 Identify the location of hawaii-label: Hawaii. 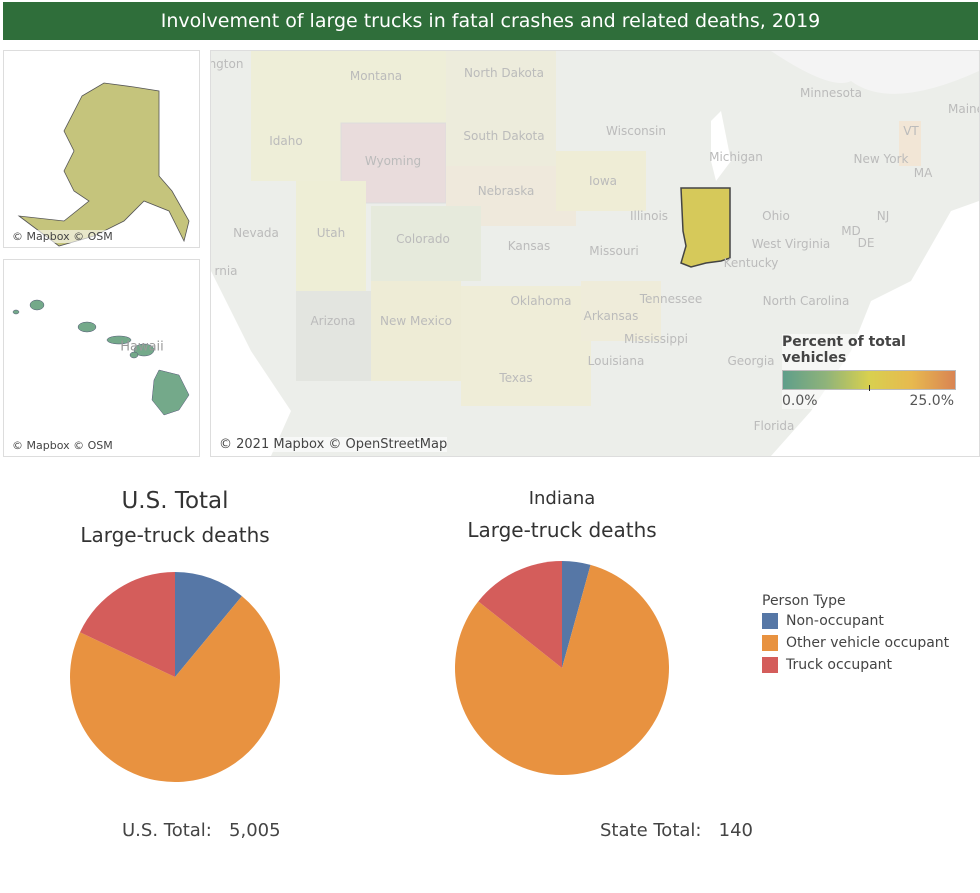
(142, 347).